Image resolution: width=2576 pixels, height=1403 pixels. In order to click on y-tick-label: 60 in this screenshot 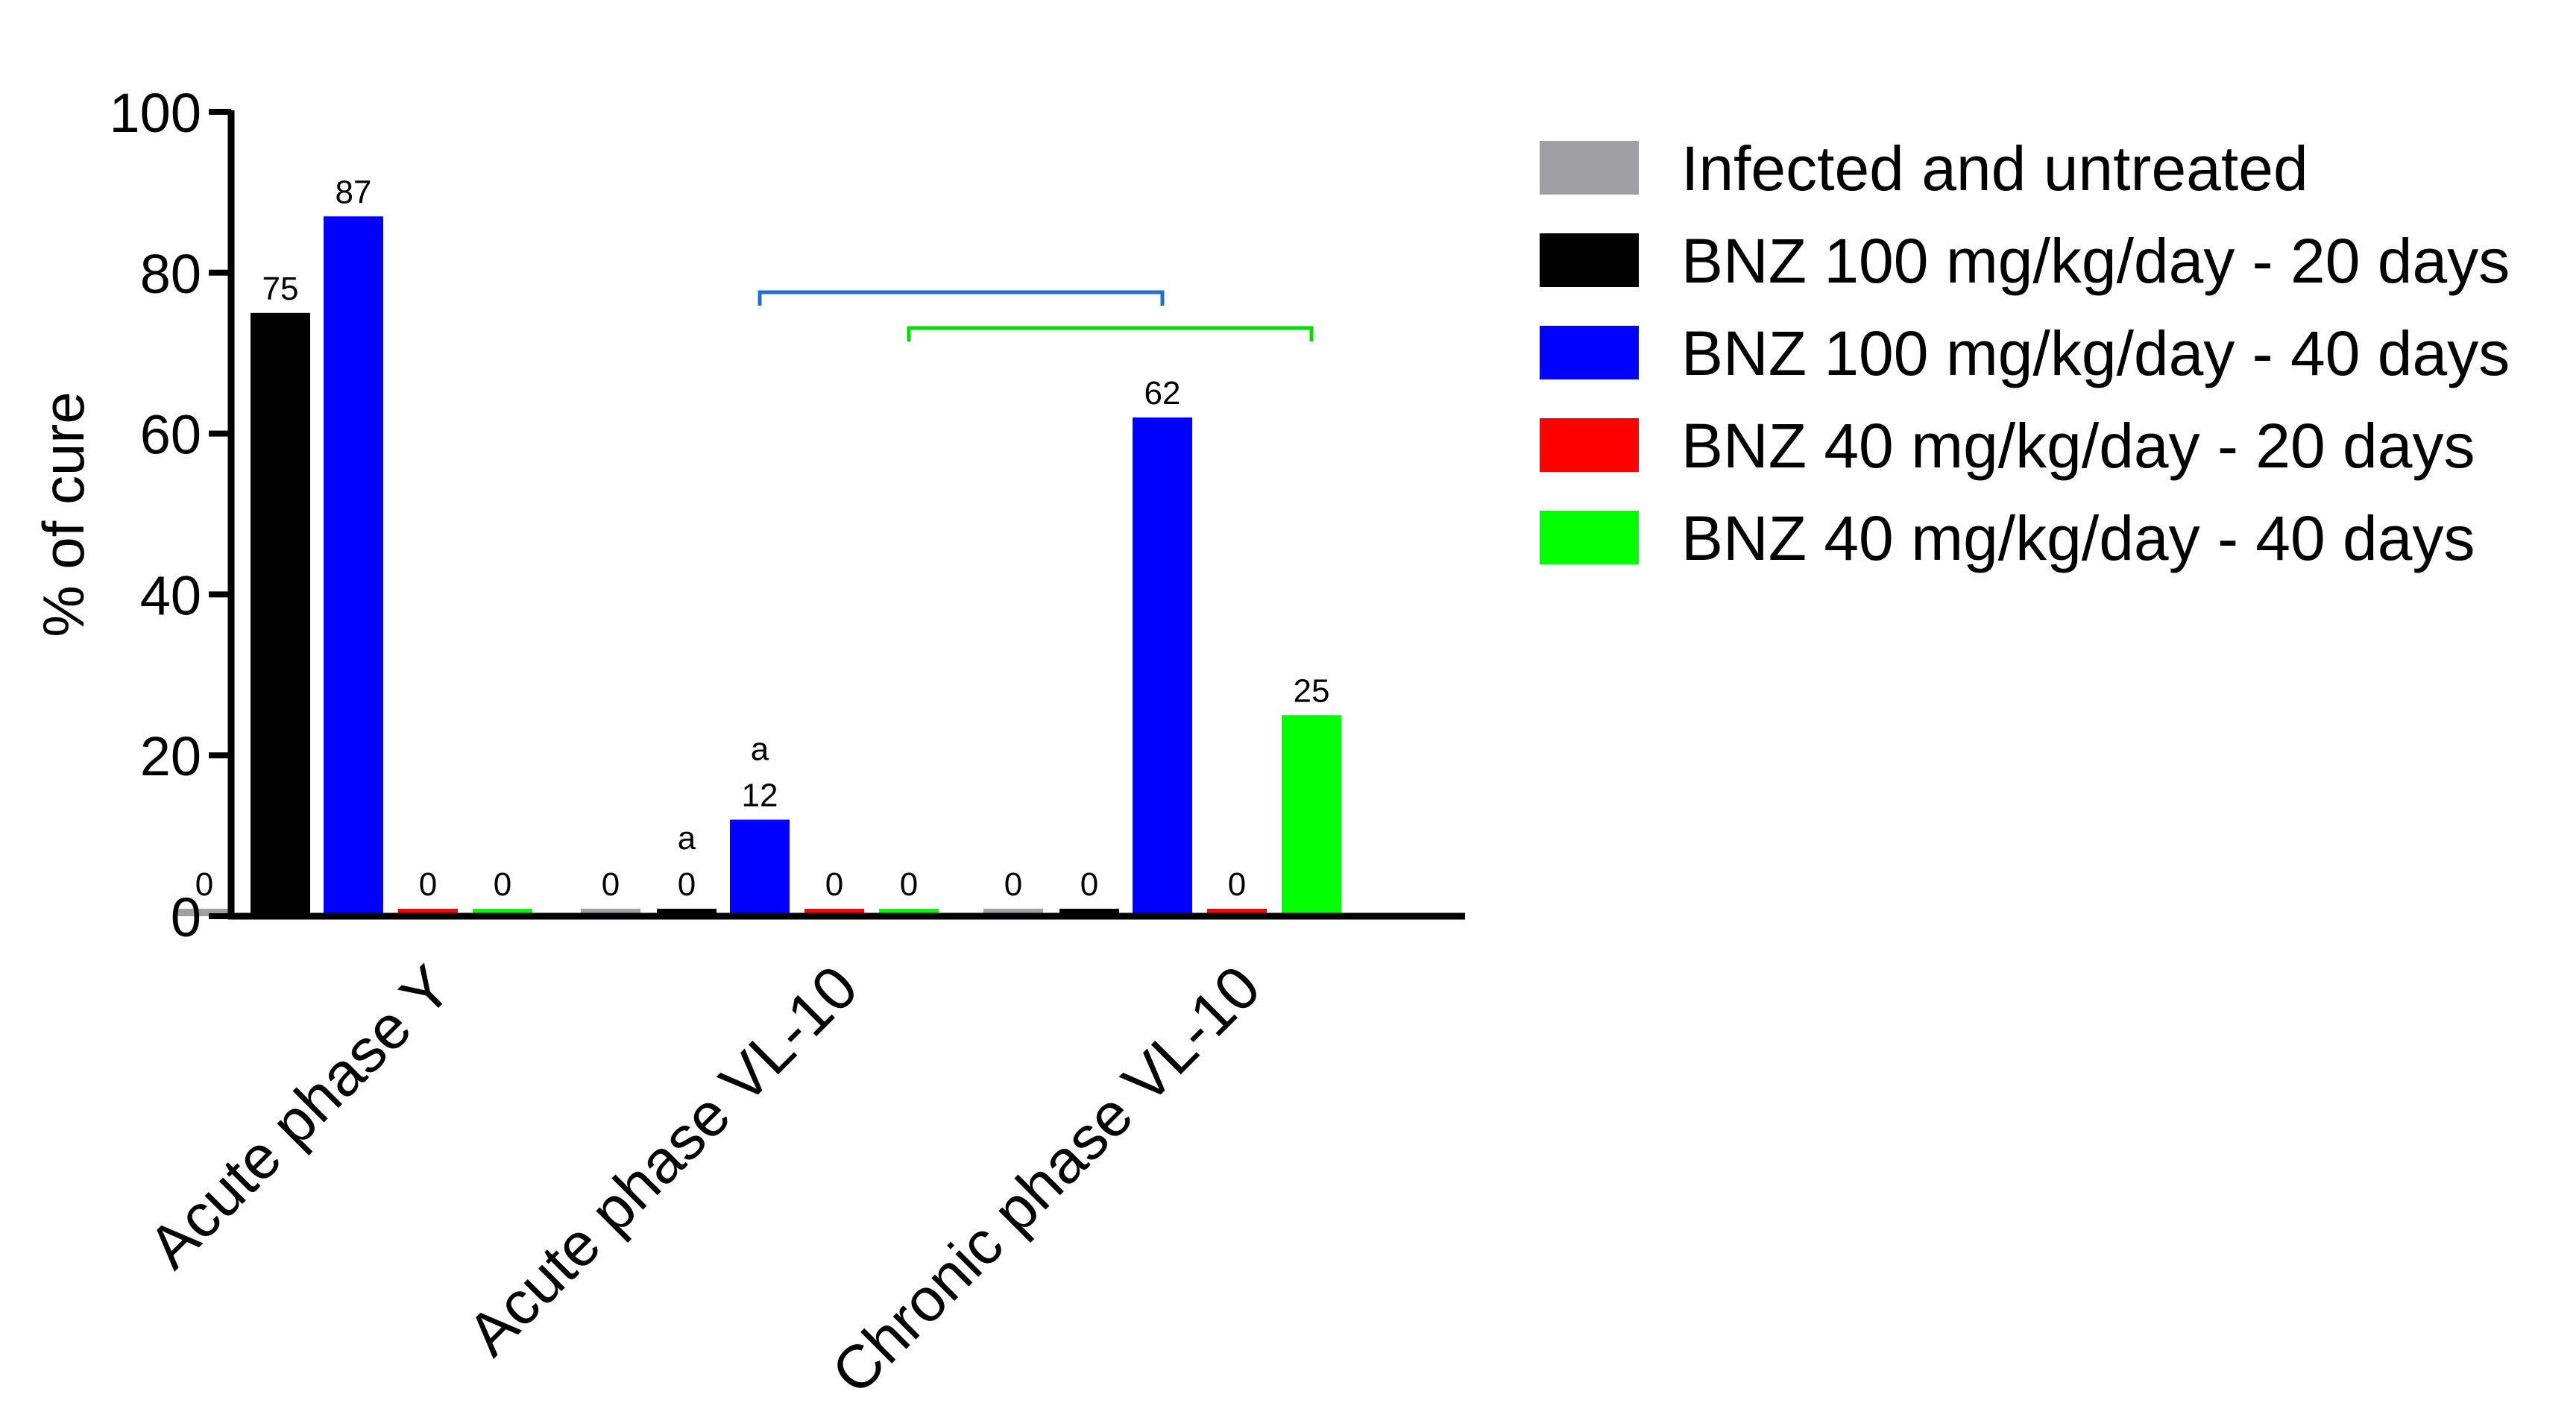, I will do `click(170, 435)`.